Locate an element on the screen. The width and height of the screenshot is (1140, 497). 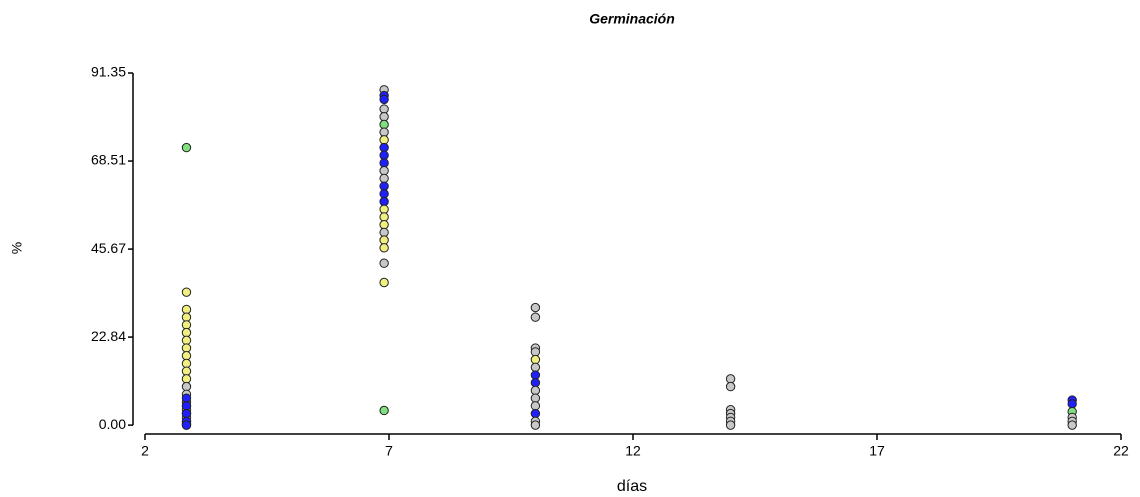
y-axis-label: % is located at coordinates (17, 248).